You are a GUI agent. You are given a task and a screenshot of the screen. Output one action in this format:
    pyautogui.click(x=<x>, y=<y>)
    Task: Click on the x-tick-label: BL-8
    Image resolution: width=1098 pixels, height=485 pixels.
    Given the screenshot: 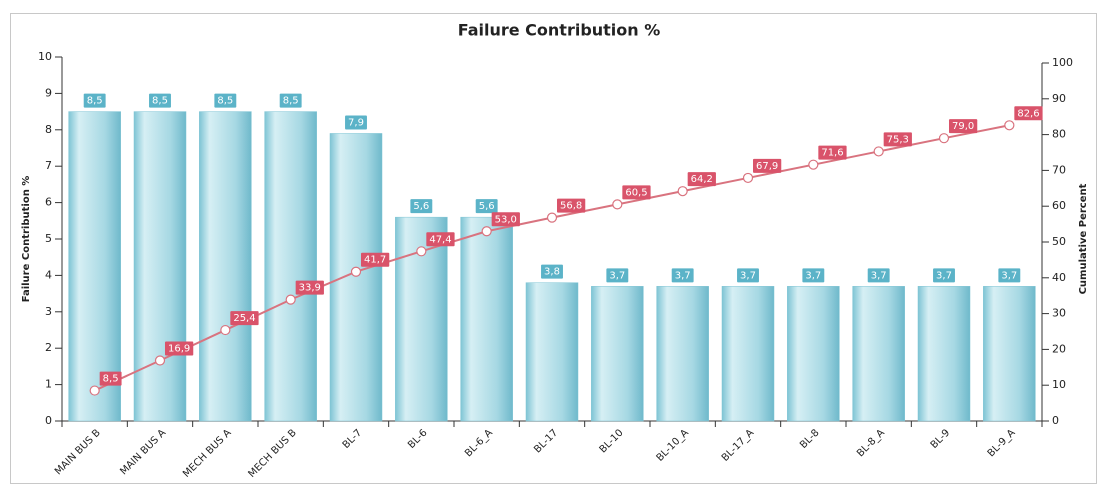 What is the action you would take?
    pyautogui.click(x=810, y=439)
    